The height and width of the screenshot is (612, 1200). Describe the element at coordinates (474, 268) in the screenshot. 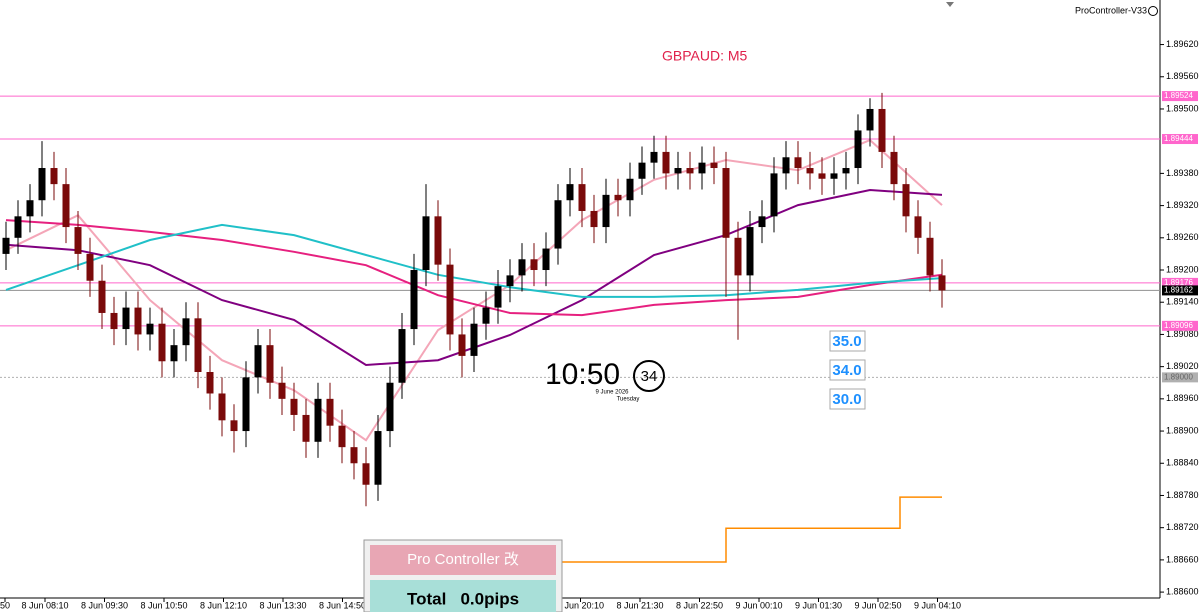

I see `moving-average` at that location.